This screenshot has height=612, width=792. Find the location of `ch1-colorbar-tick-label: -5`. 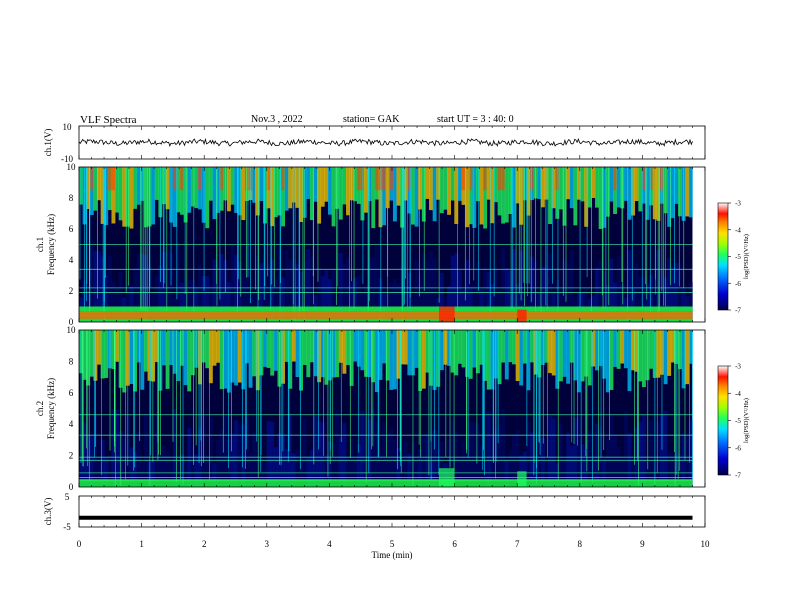

ch1-colorbar-tick-label: -5 is located at coordinates (738, 257).